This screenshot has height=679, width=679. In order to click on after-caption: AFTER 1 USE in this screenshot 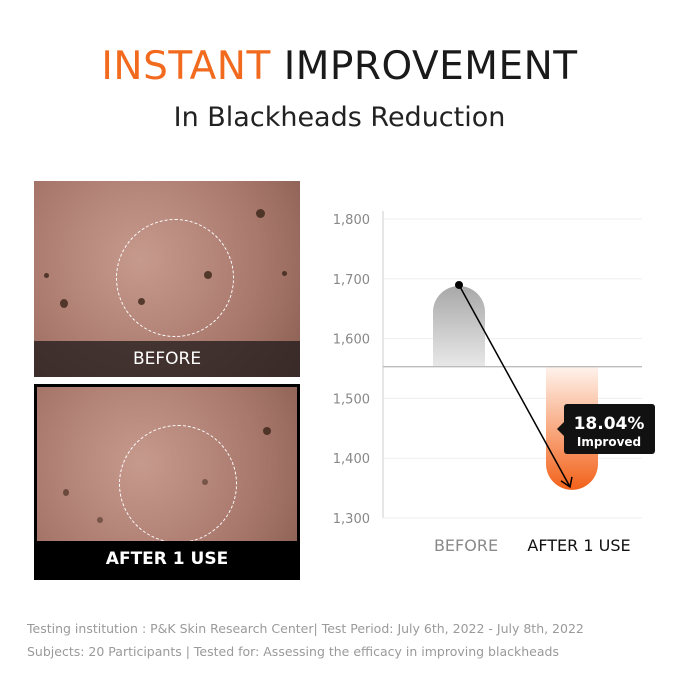, I will do `click(167, 559)`.